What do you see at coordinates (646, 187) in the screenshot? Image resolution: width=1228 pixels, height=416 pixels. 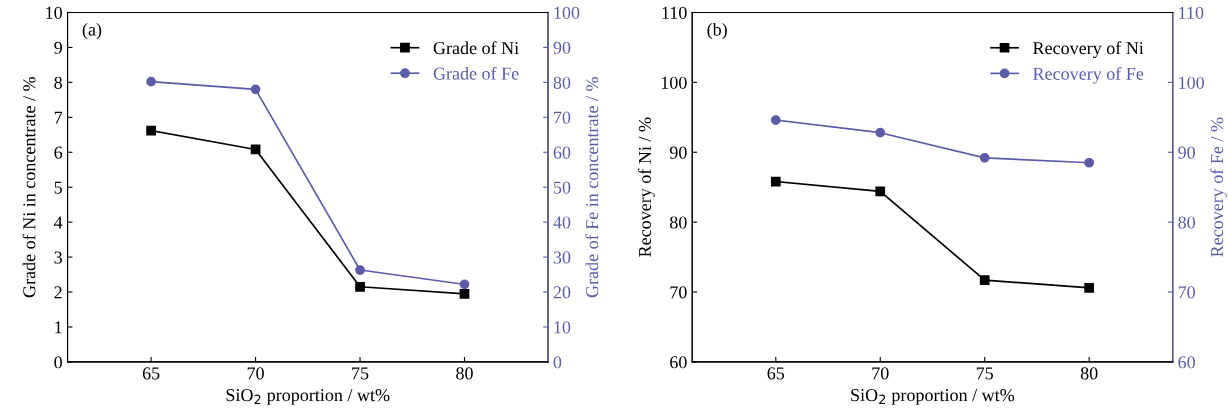 I see `y-axis-title: Recovery of Ni / %` at bounding box center [646, 187].